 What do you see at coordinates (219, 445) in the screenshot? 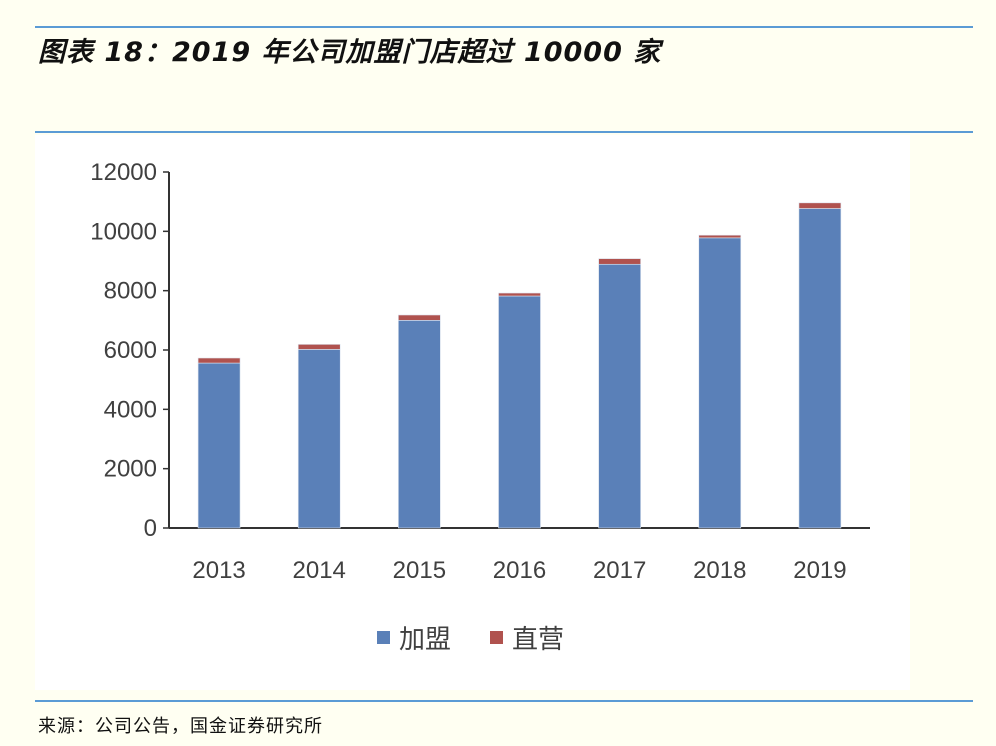
I see `bar-franchise-2013` at bounding box center [219, 445].